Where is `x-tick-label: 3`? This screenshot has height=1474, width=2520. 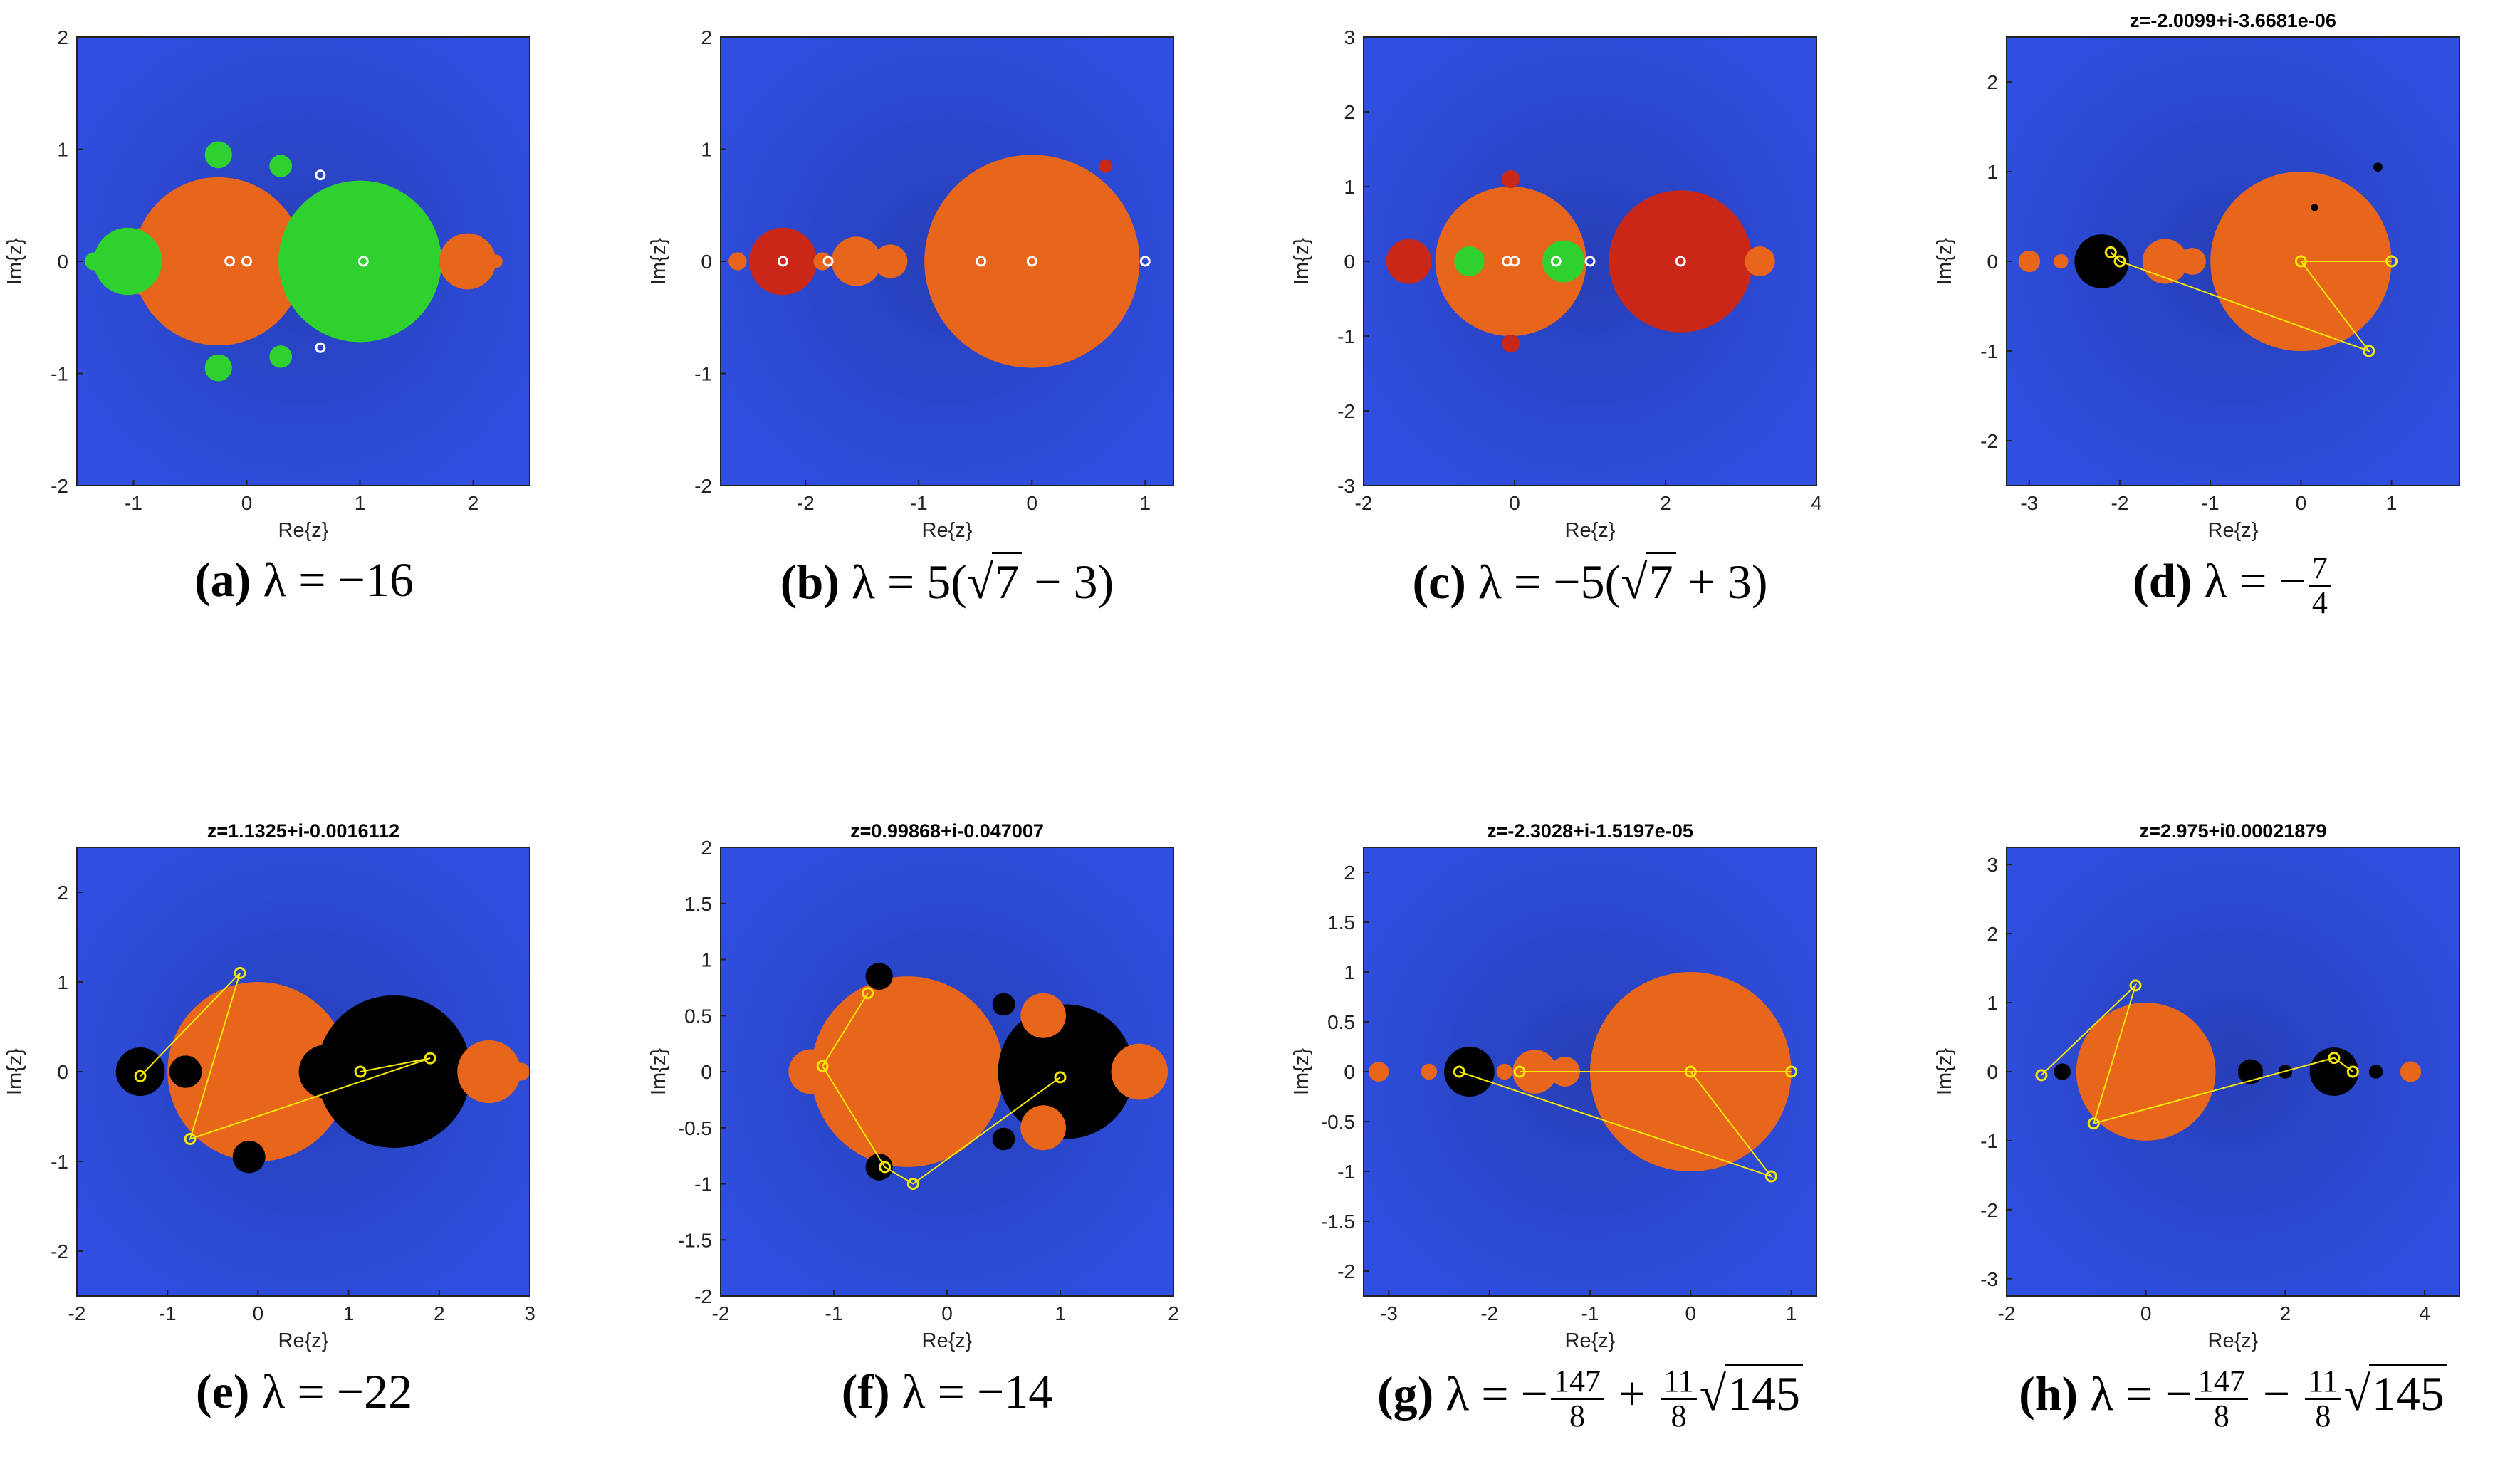 x-tick-label: 3 is located at coordinates (529, 1313).